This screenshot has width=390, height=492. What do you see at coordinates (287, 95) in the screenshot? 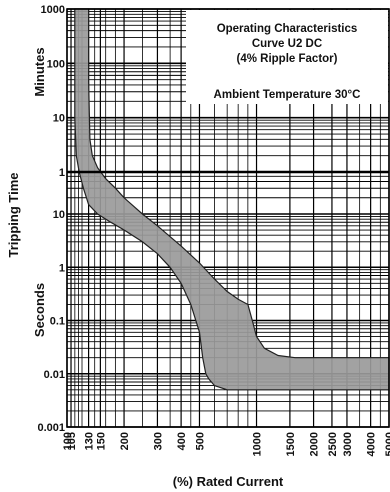
I see `chart-subtitle: Ambient Temperature 30°C` at bounding box center [287, 95].